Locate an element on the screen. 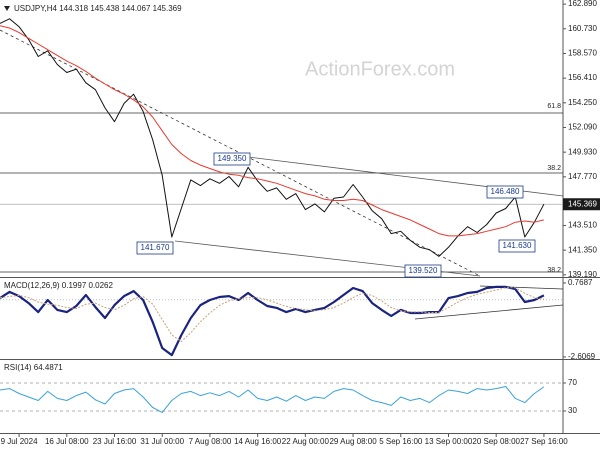 Image resolution: width=600 pixels, height=450 pixels. y-tick-label: 160.730 is located at coordinates (582, 28).